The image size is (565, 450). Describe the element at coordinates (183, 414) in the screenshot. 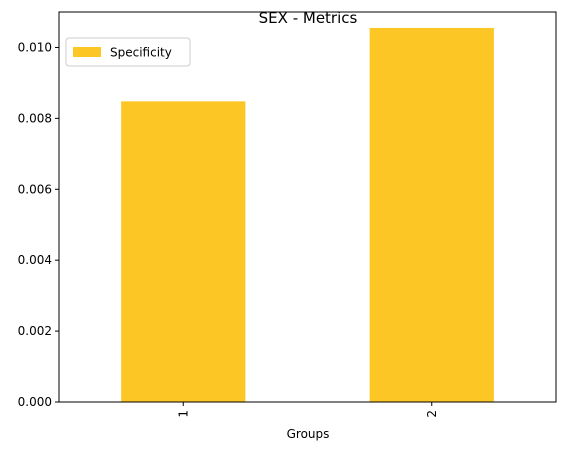

I see `x-tick-label: 1` at that location.